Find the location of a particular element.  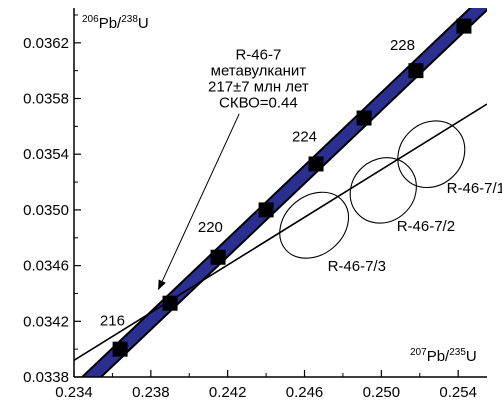

annotation-arrow is located at coordinates (199, 202).